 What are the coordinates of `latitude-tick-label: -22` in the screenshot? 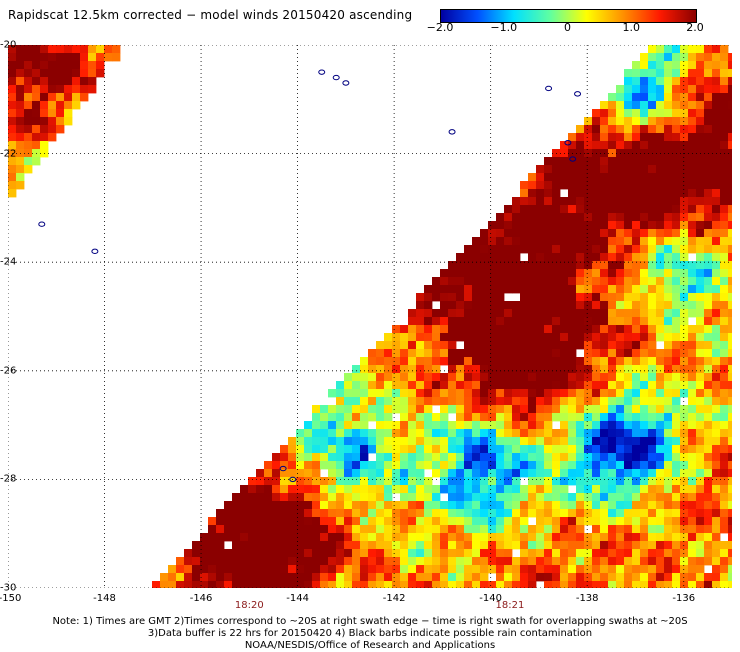 It's located at (8, 154).